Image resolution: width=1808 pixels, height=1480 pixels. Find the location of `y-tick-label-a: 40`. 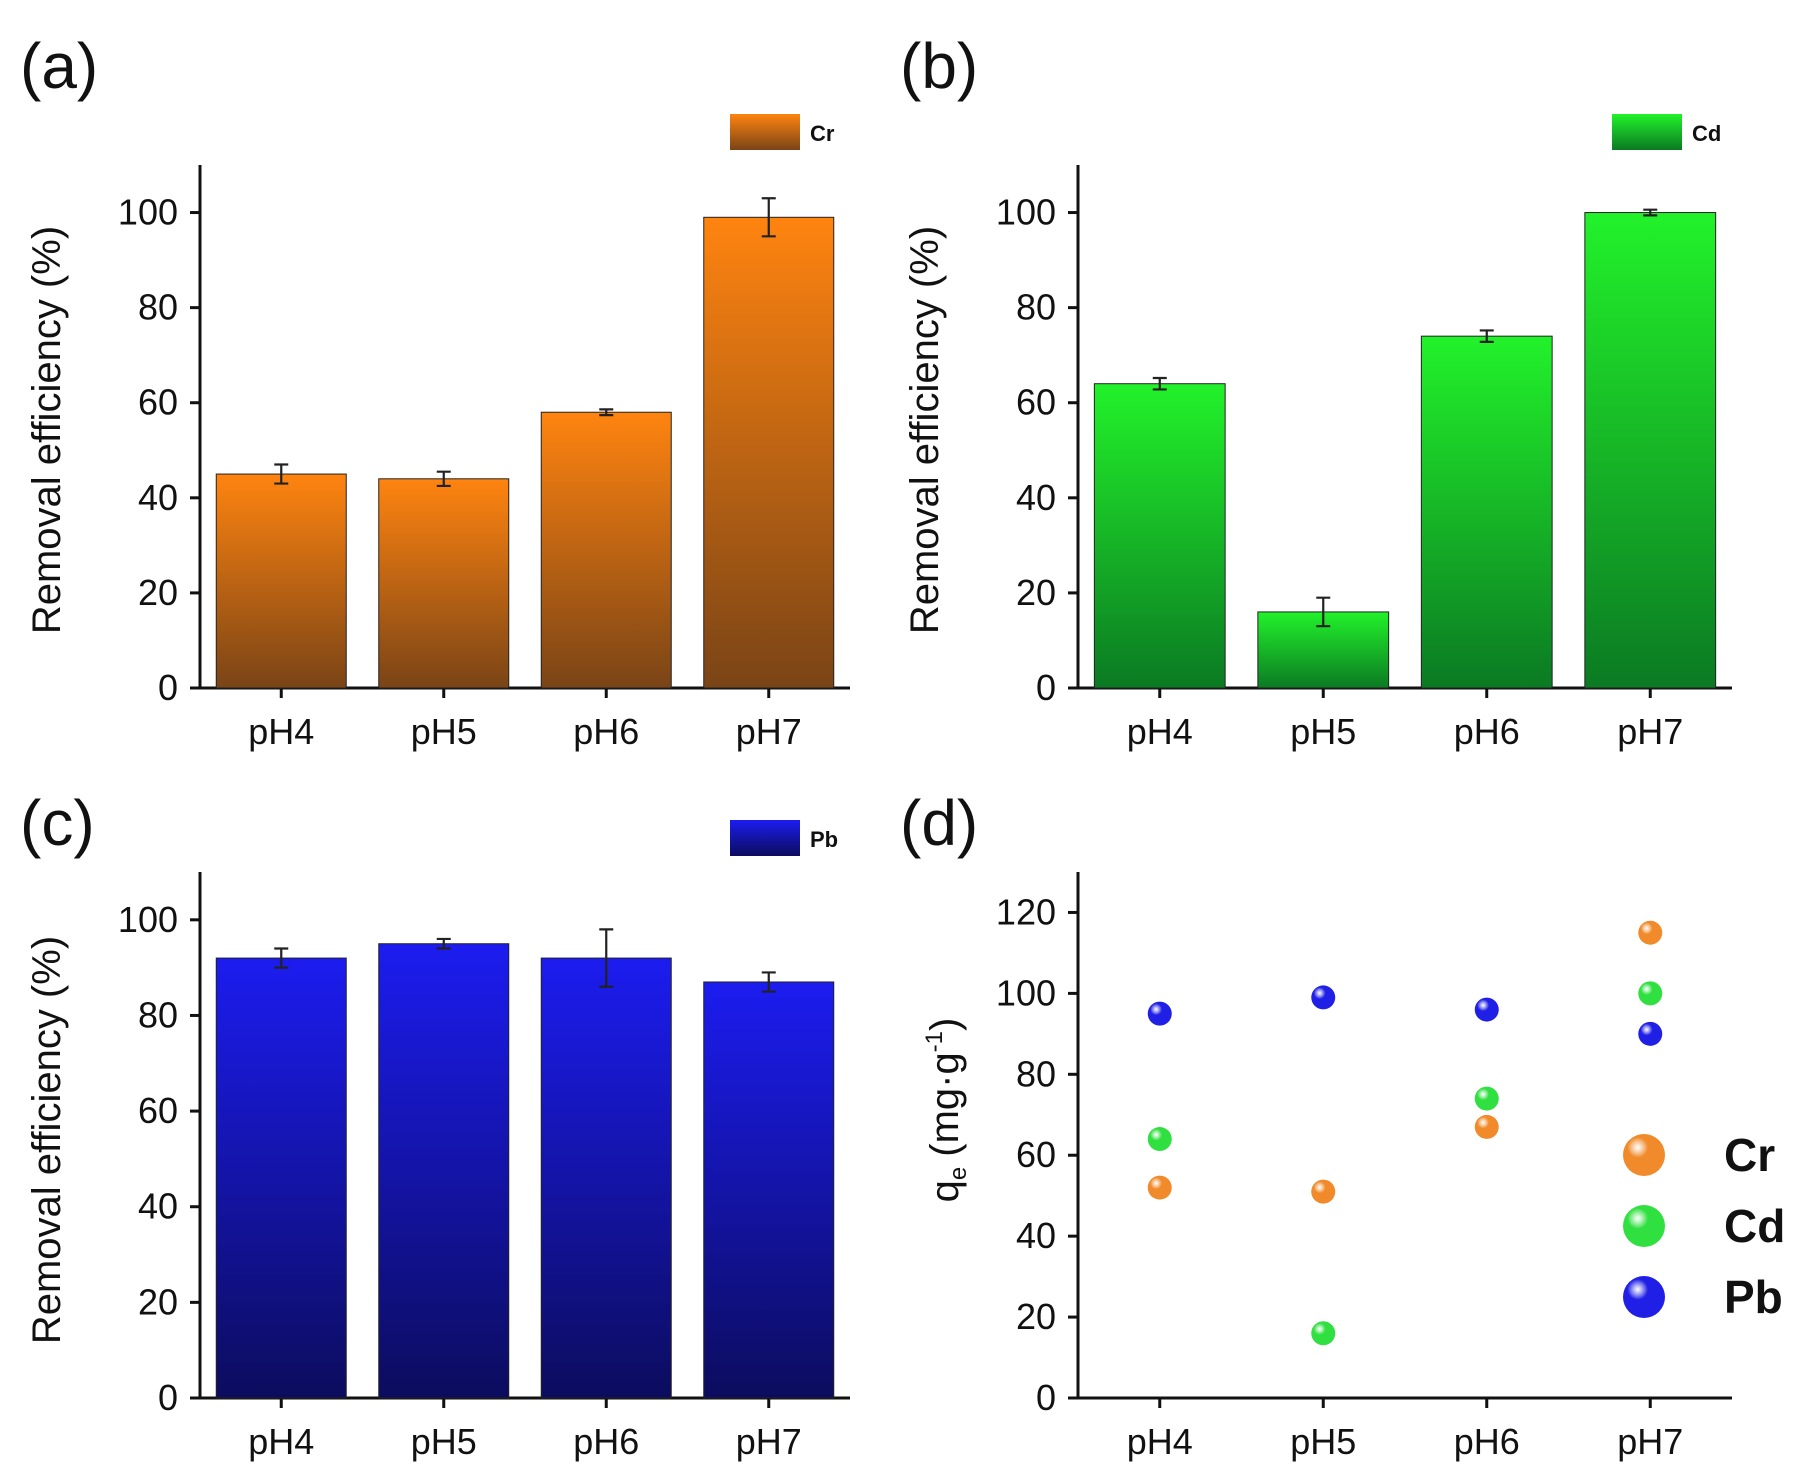

y-tick-label-a: 40 is located at coordinates (158, 497).